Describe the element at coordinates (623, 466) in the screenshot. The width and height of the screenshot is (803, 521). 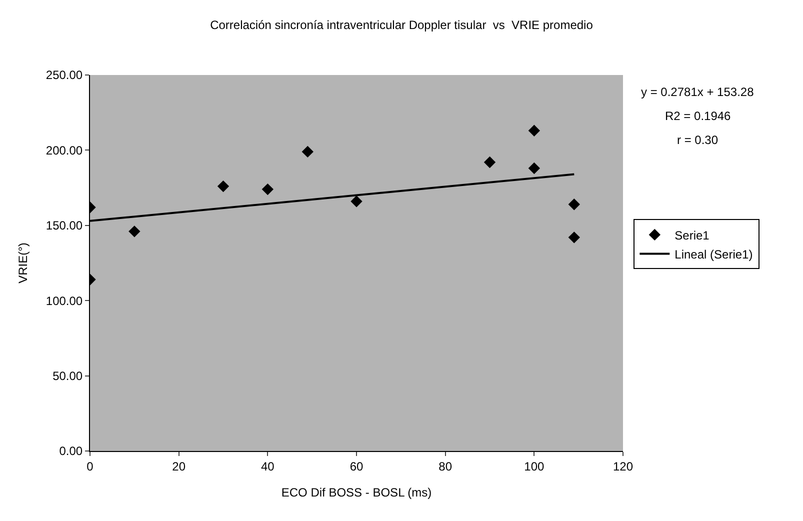
I see `x-tick-label: 120` at that location.